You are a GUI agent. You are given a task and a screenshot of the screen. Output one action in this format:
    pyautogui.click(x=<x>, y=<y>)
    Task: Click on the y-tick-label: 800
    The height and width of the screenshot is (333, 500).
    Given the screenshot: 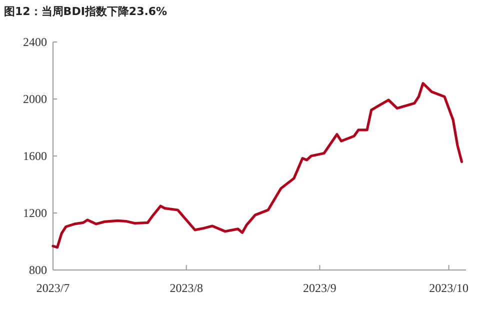 What is the action you would take?
    pyautogui.click(x=38, y=270)
    